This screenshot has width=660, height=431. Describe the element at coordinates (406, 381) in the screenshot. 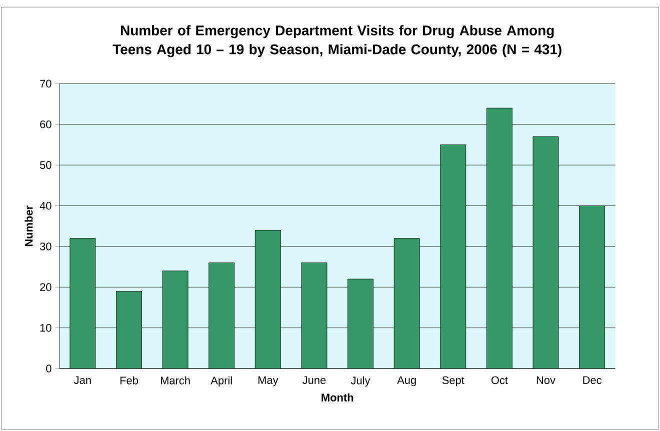

I see `x-tick-label: Aug` at that location.